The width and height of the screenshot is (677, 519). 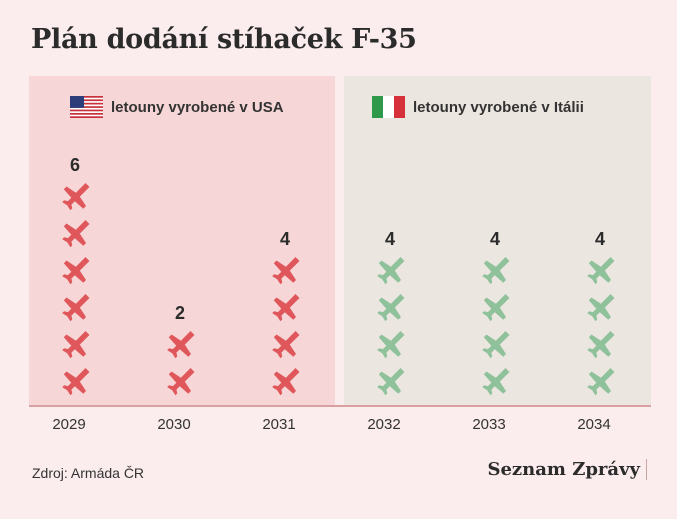 I want to click on x-tick-label: 2031, so click(x=278, y=424).